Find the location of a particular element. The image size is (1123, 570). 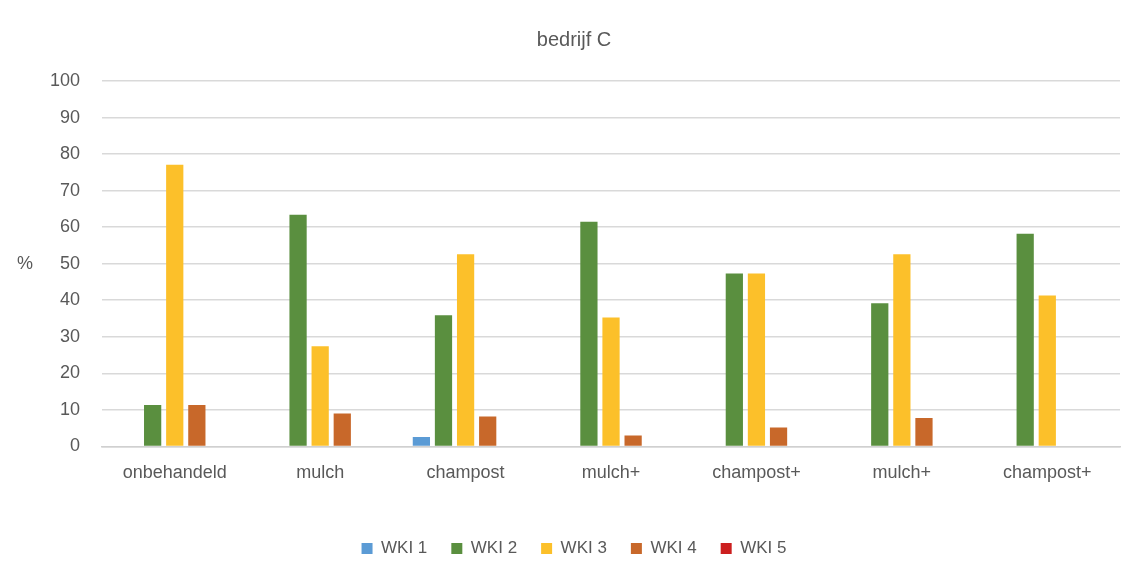

legend-label: WKI 3 is located at coordinates (583, 548).